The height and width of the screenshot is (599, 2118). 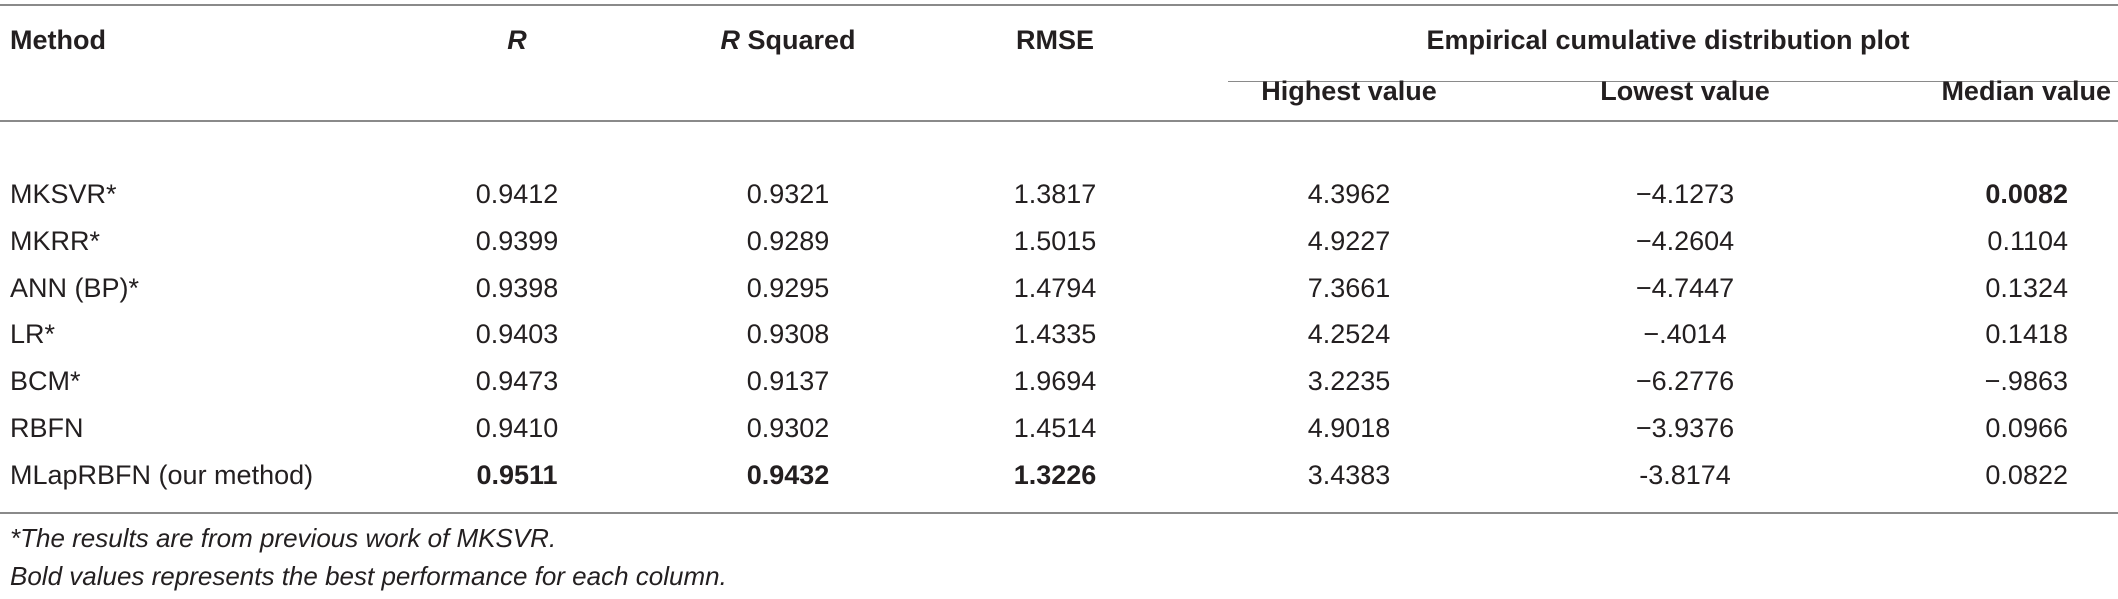 I want to click on table-row-method: ANN (BP)*, so click(x=75, y=288).